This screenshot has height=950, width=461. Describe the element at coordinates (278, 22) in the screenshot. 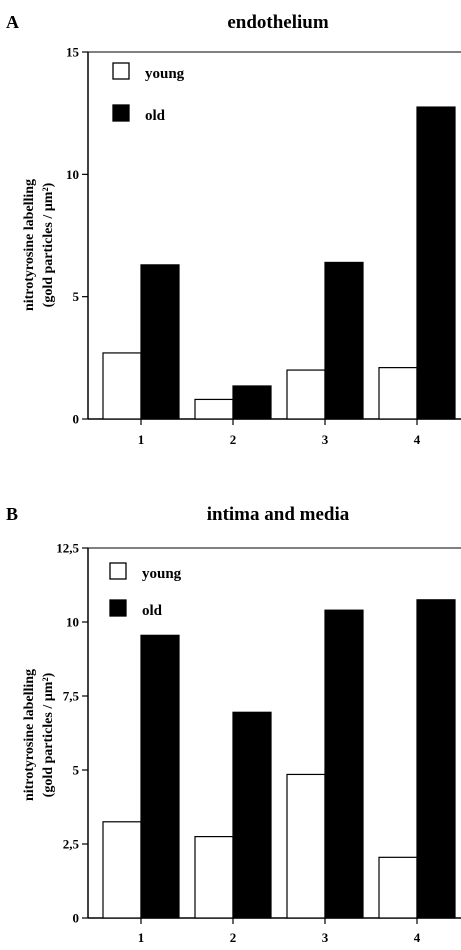

I see `chart-title: endothelium` at that location.